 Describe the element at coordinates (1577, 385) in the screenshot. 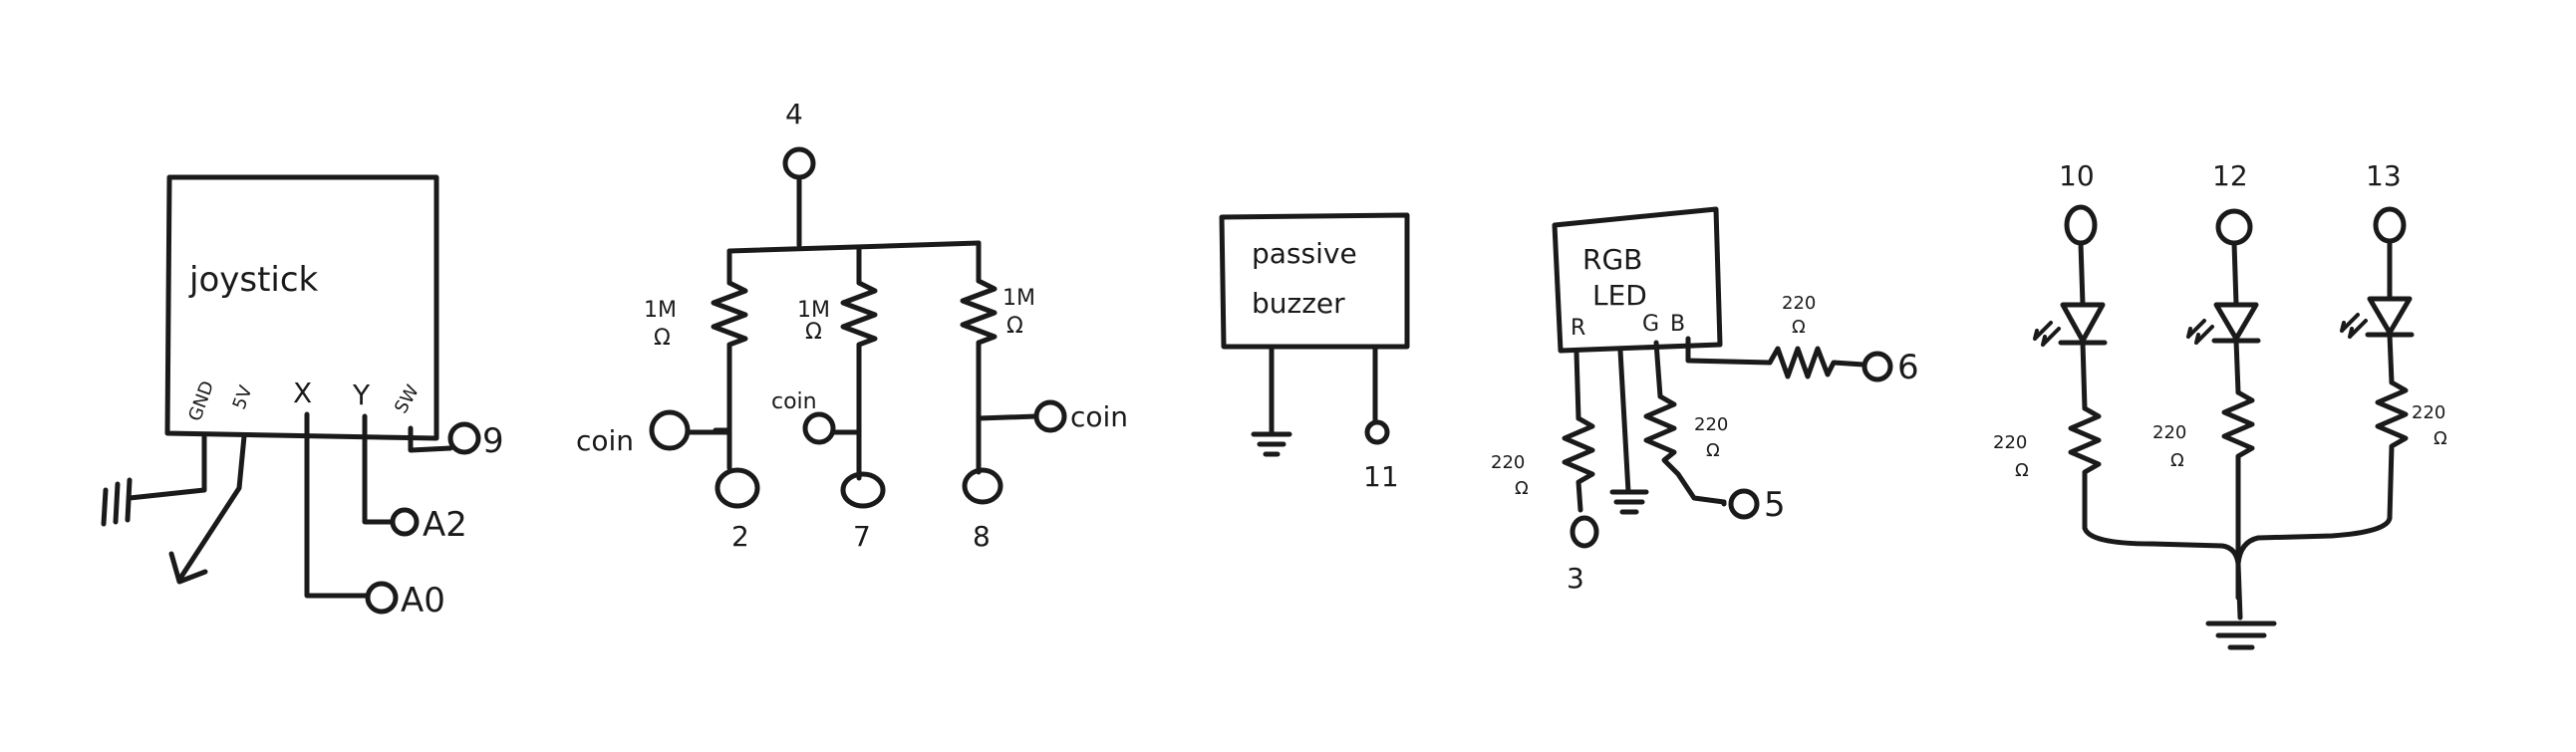

I see `rgb-r-wire` at that location.